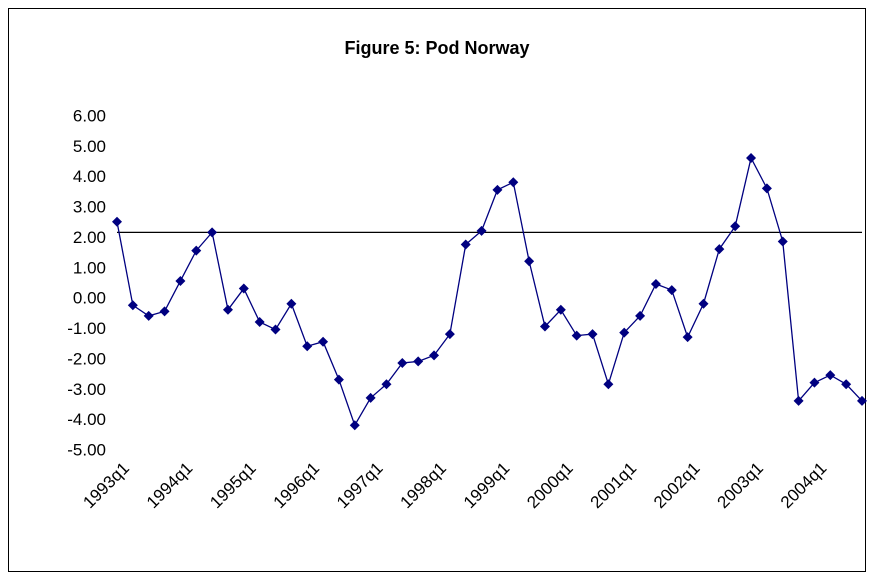  I want to click on y-tick-label: 3.00, so click(89, 207).